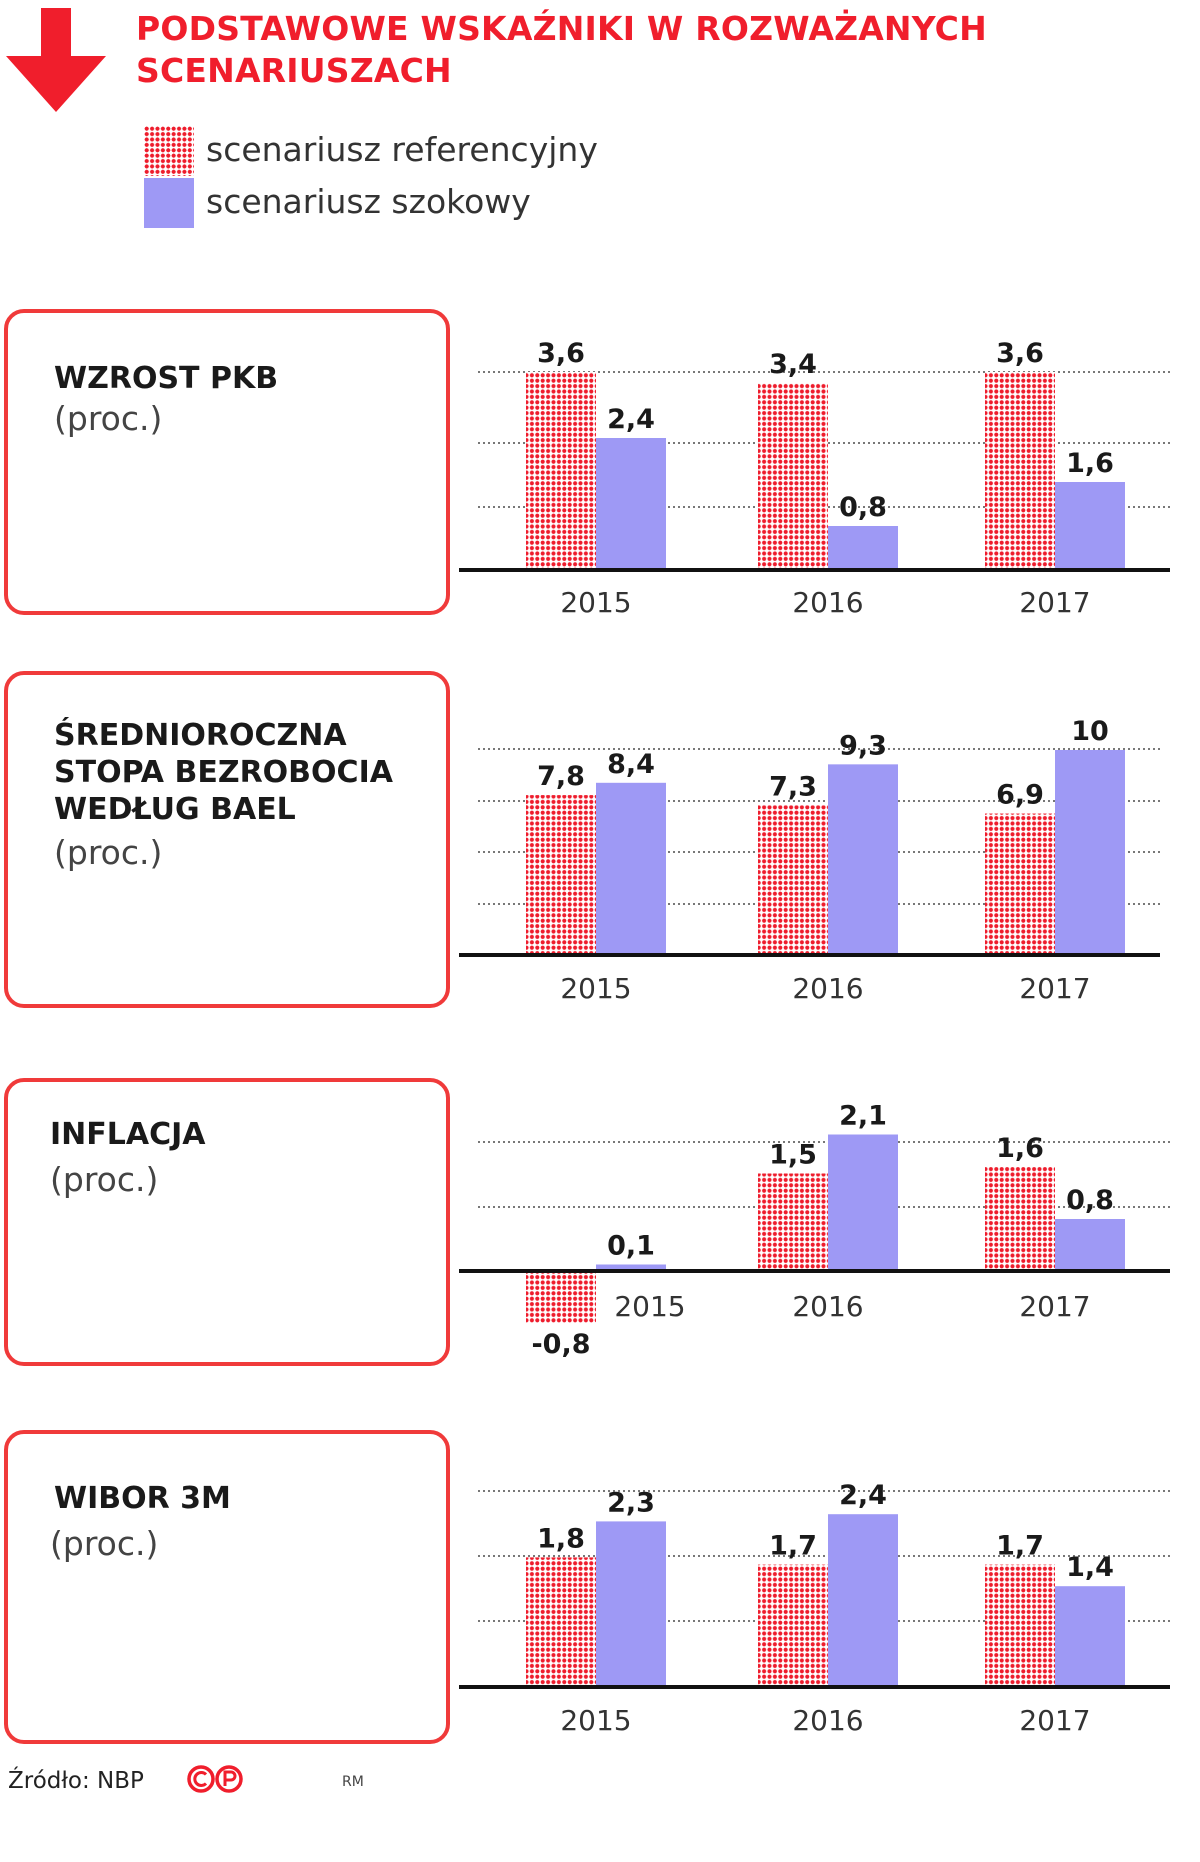  I want to click on legend-item-reference: scenariusz referencyjny, so click(494, 152).